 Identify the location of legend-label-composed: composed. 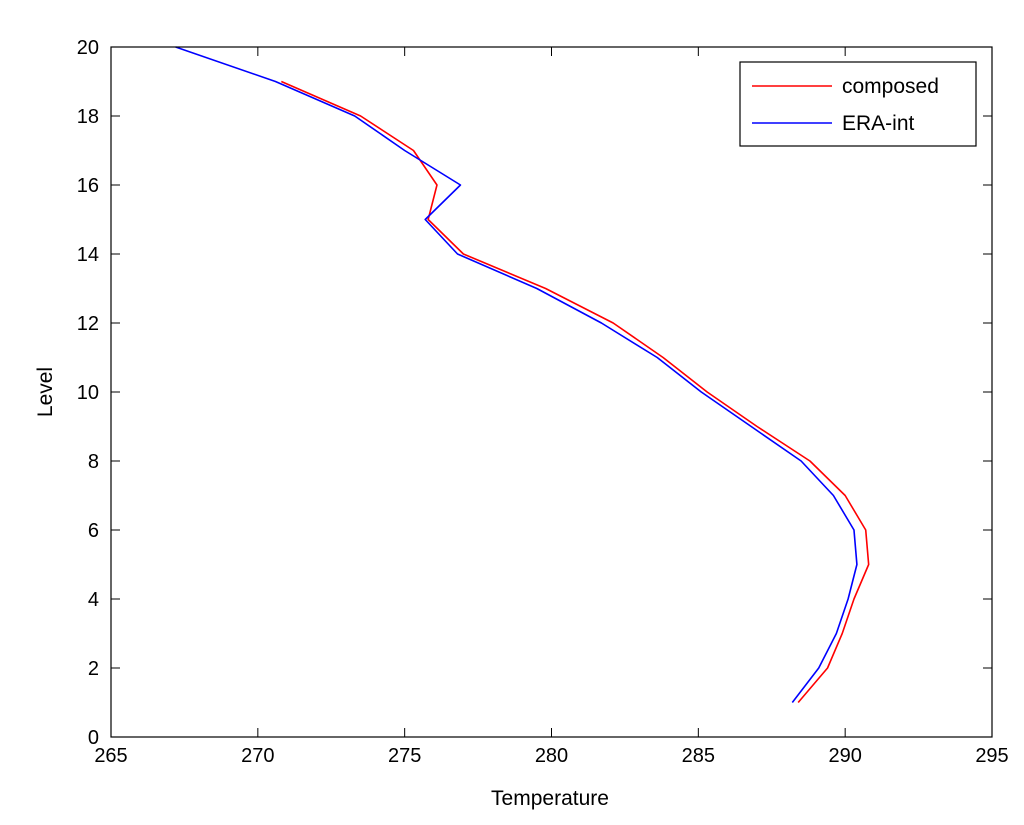
(890, 86).